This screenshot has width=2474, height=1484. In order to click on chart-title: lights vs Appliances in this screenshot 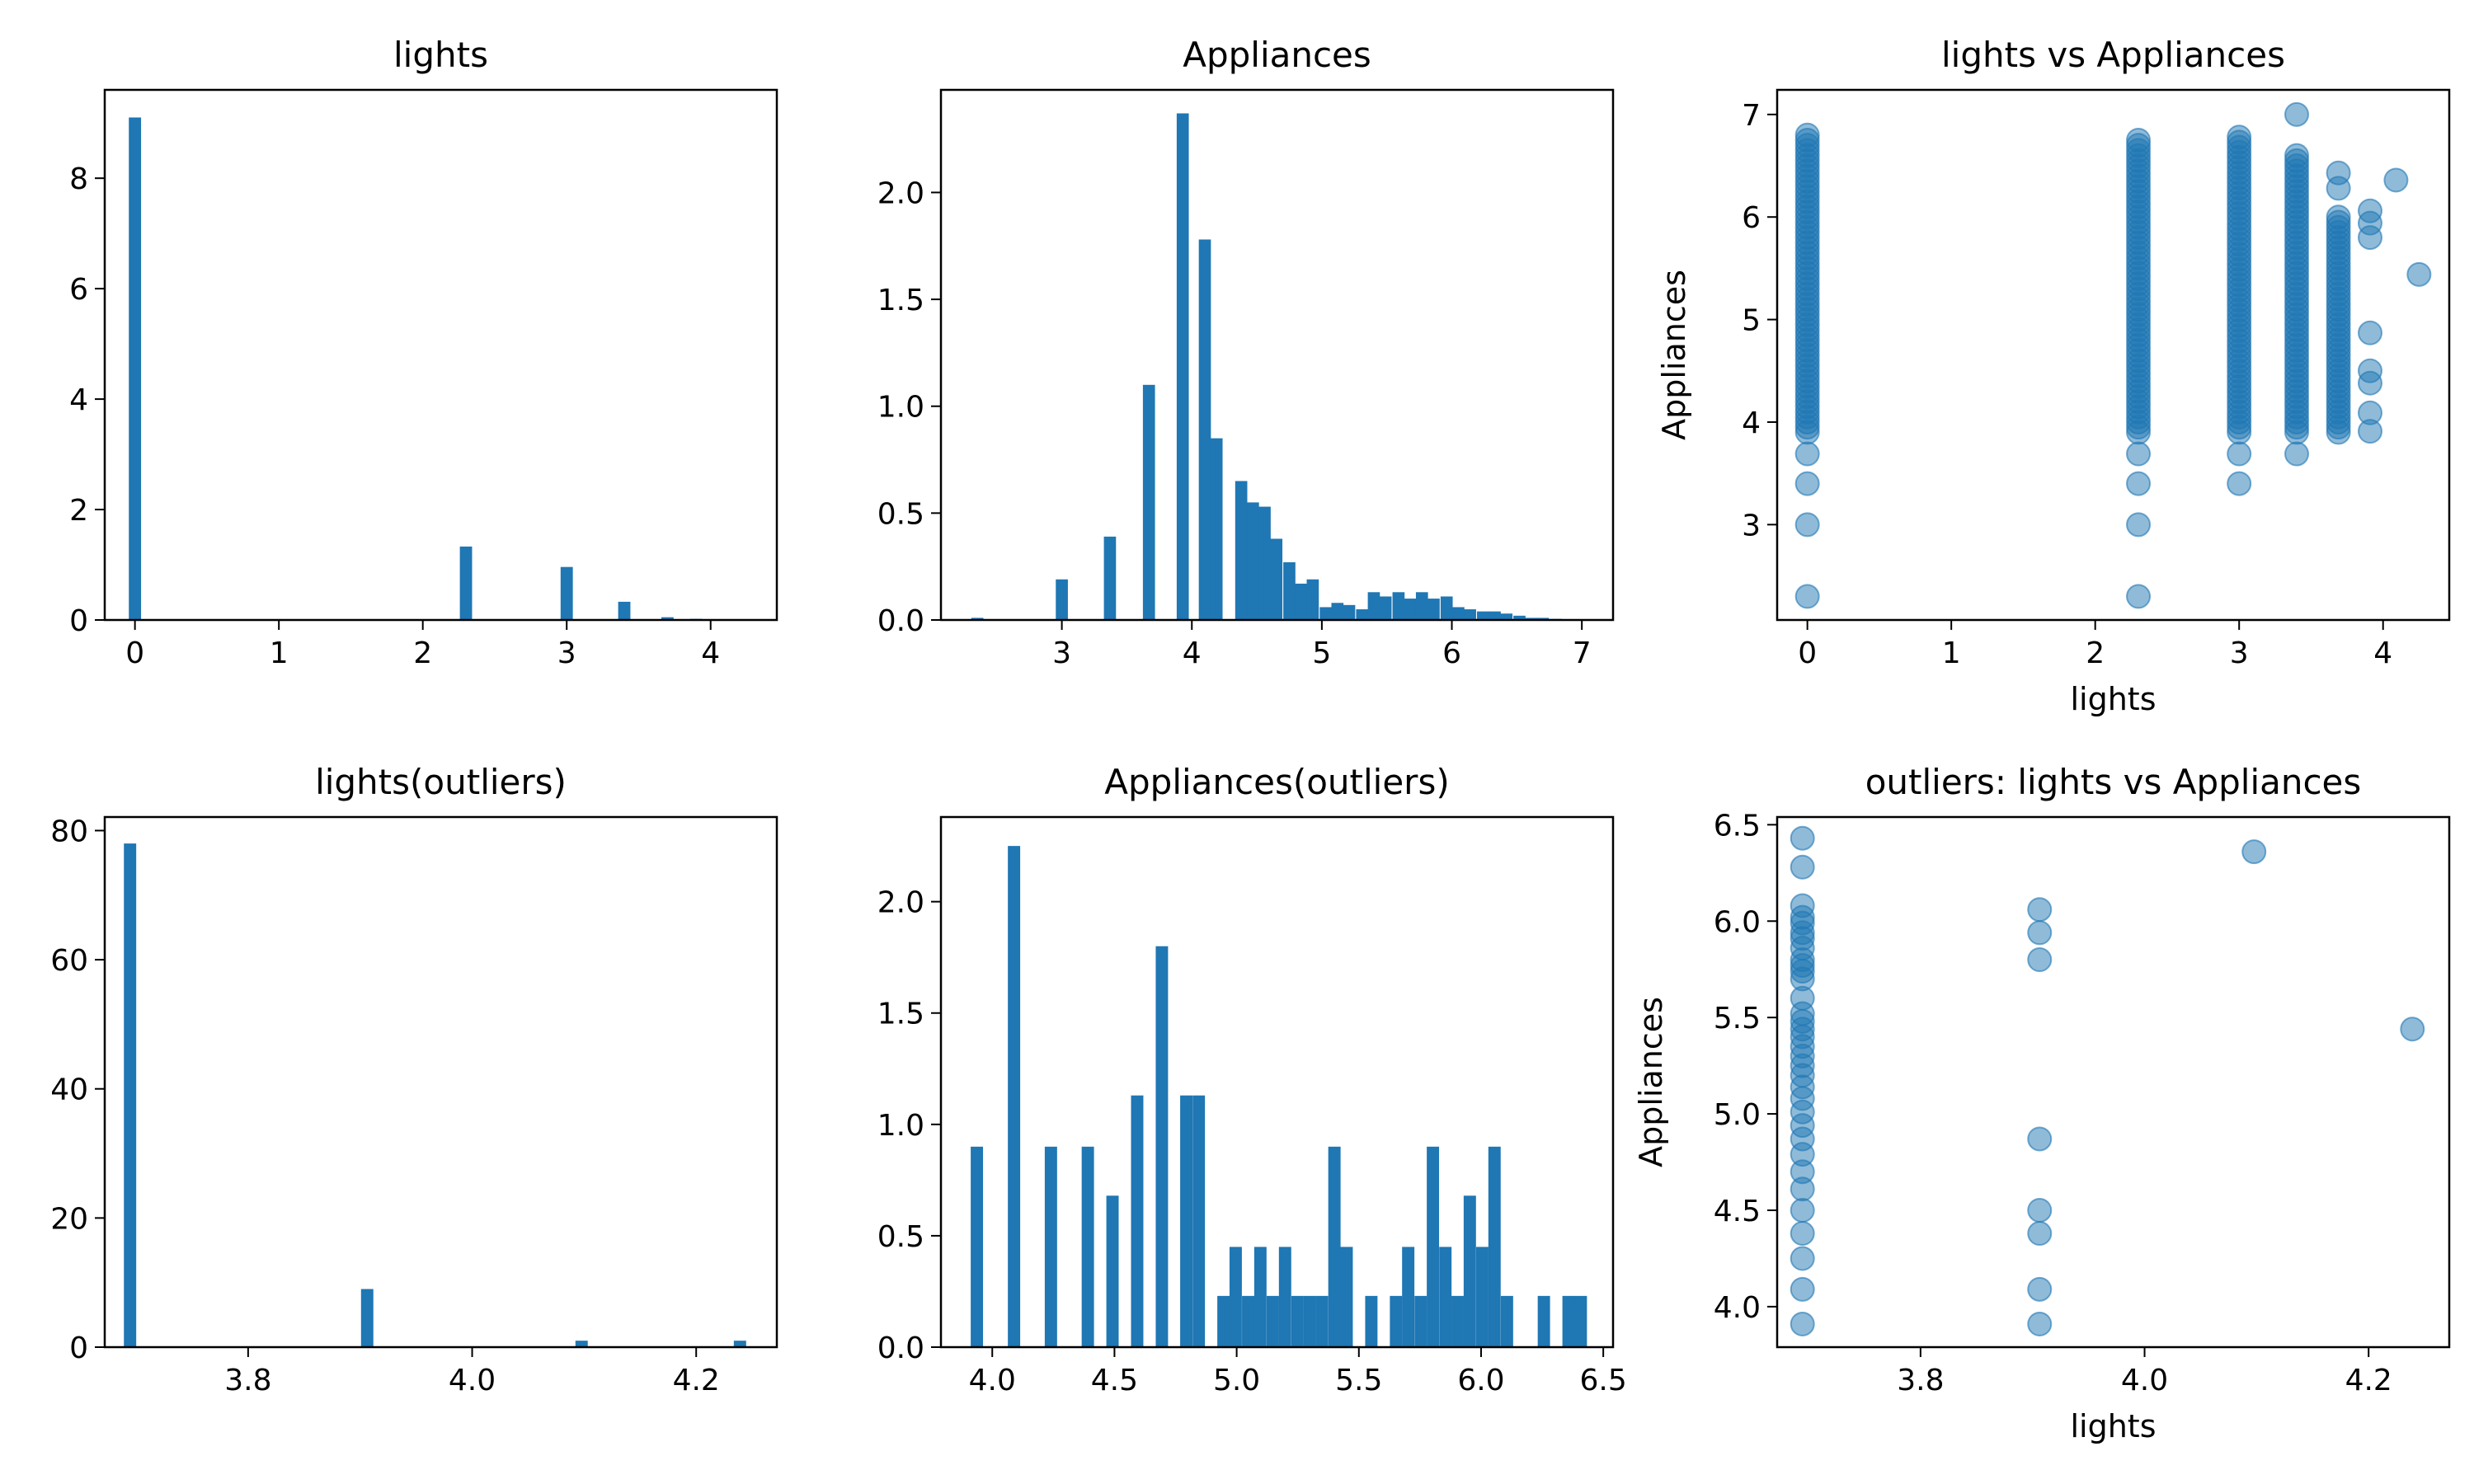, I will do `click(2113, 55)`.